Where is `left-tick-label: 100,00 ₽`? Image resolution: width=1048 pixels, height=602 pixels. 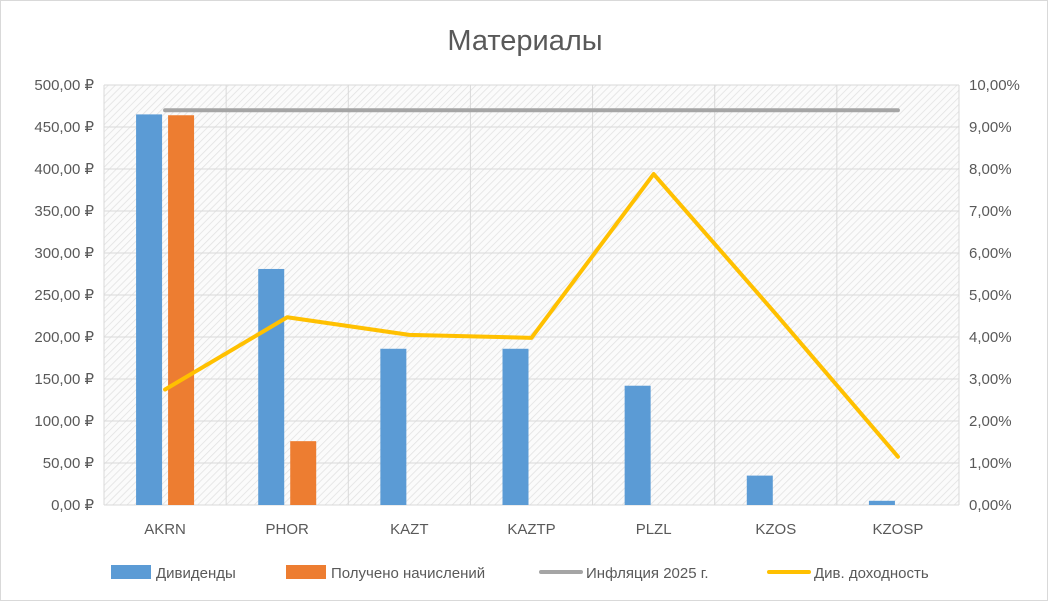
left-tick-label: 100,00 ₽ is located at coordinates (64, 421).